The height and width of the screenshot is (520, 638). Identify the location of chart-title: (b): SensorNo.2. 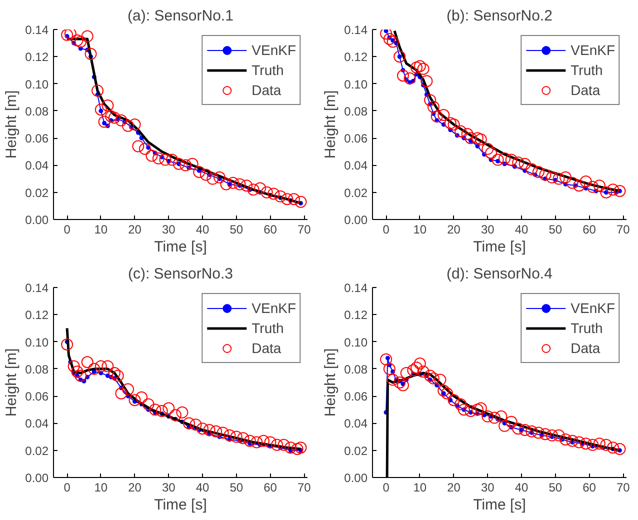
(499, 16).